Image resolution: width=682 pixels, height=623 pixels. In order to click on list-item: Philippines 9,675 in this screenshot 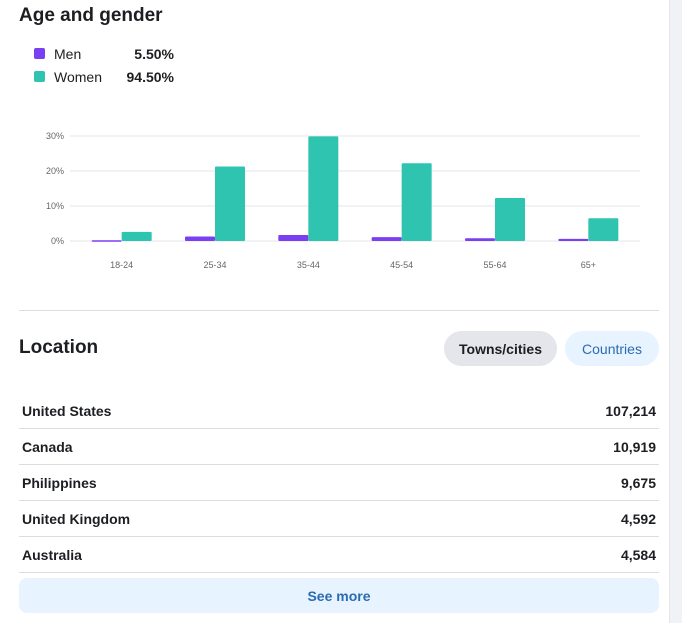, I will do `click(339, 483)`.